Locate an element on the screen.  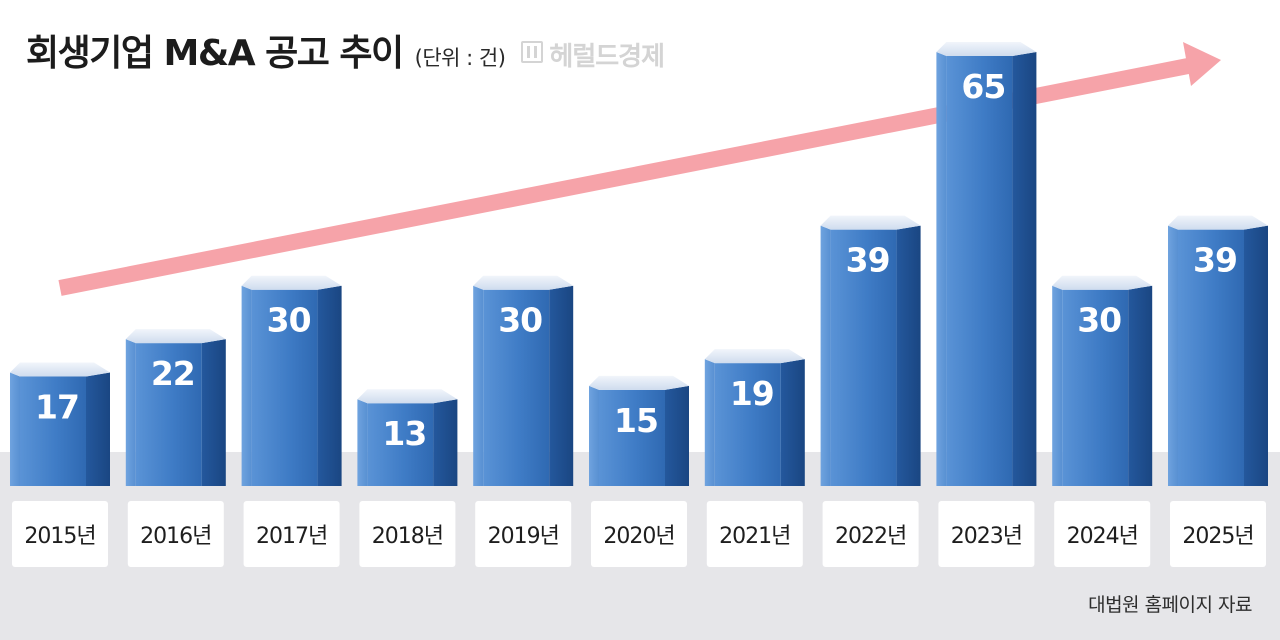
bar-value-label: 19 is located at coordinates (752, 393).